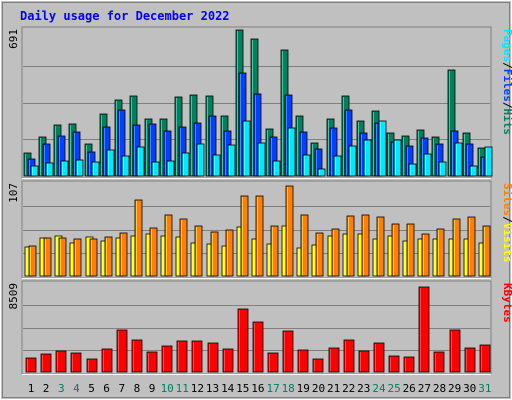  I want to click on day-label: 13, so click(212, 388).